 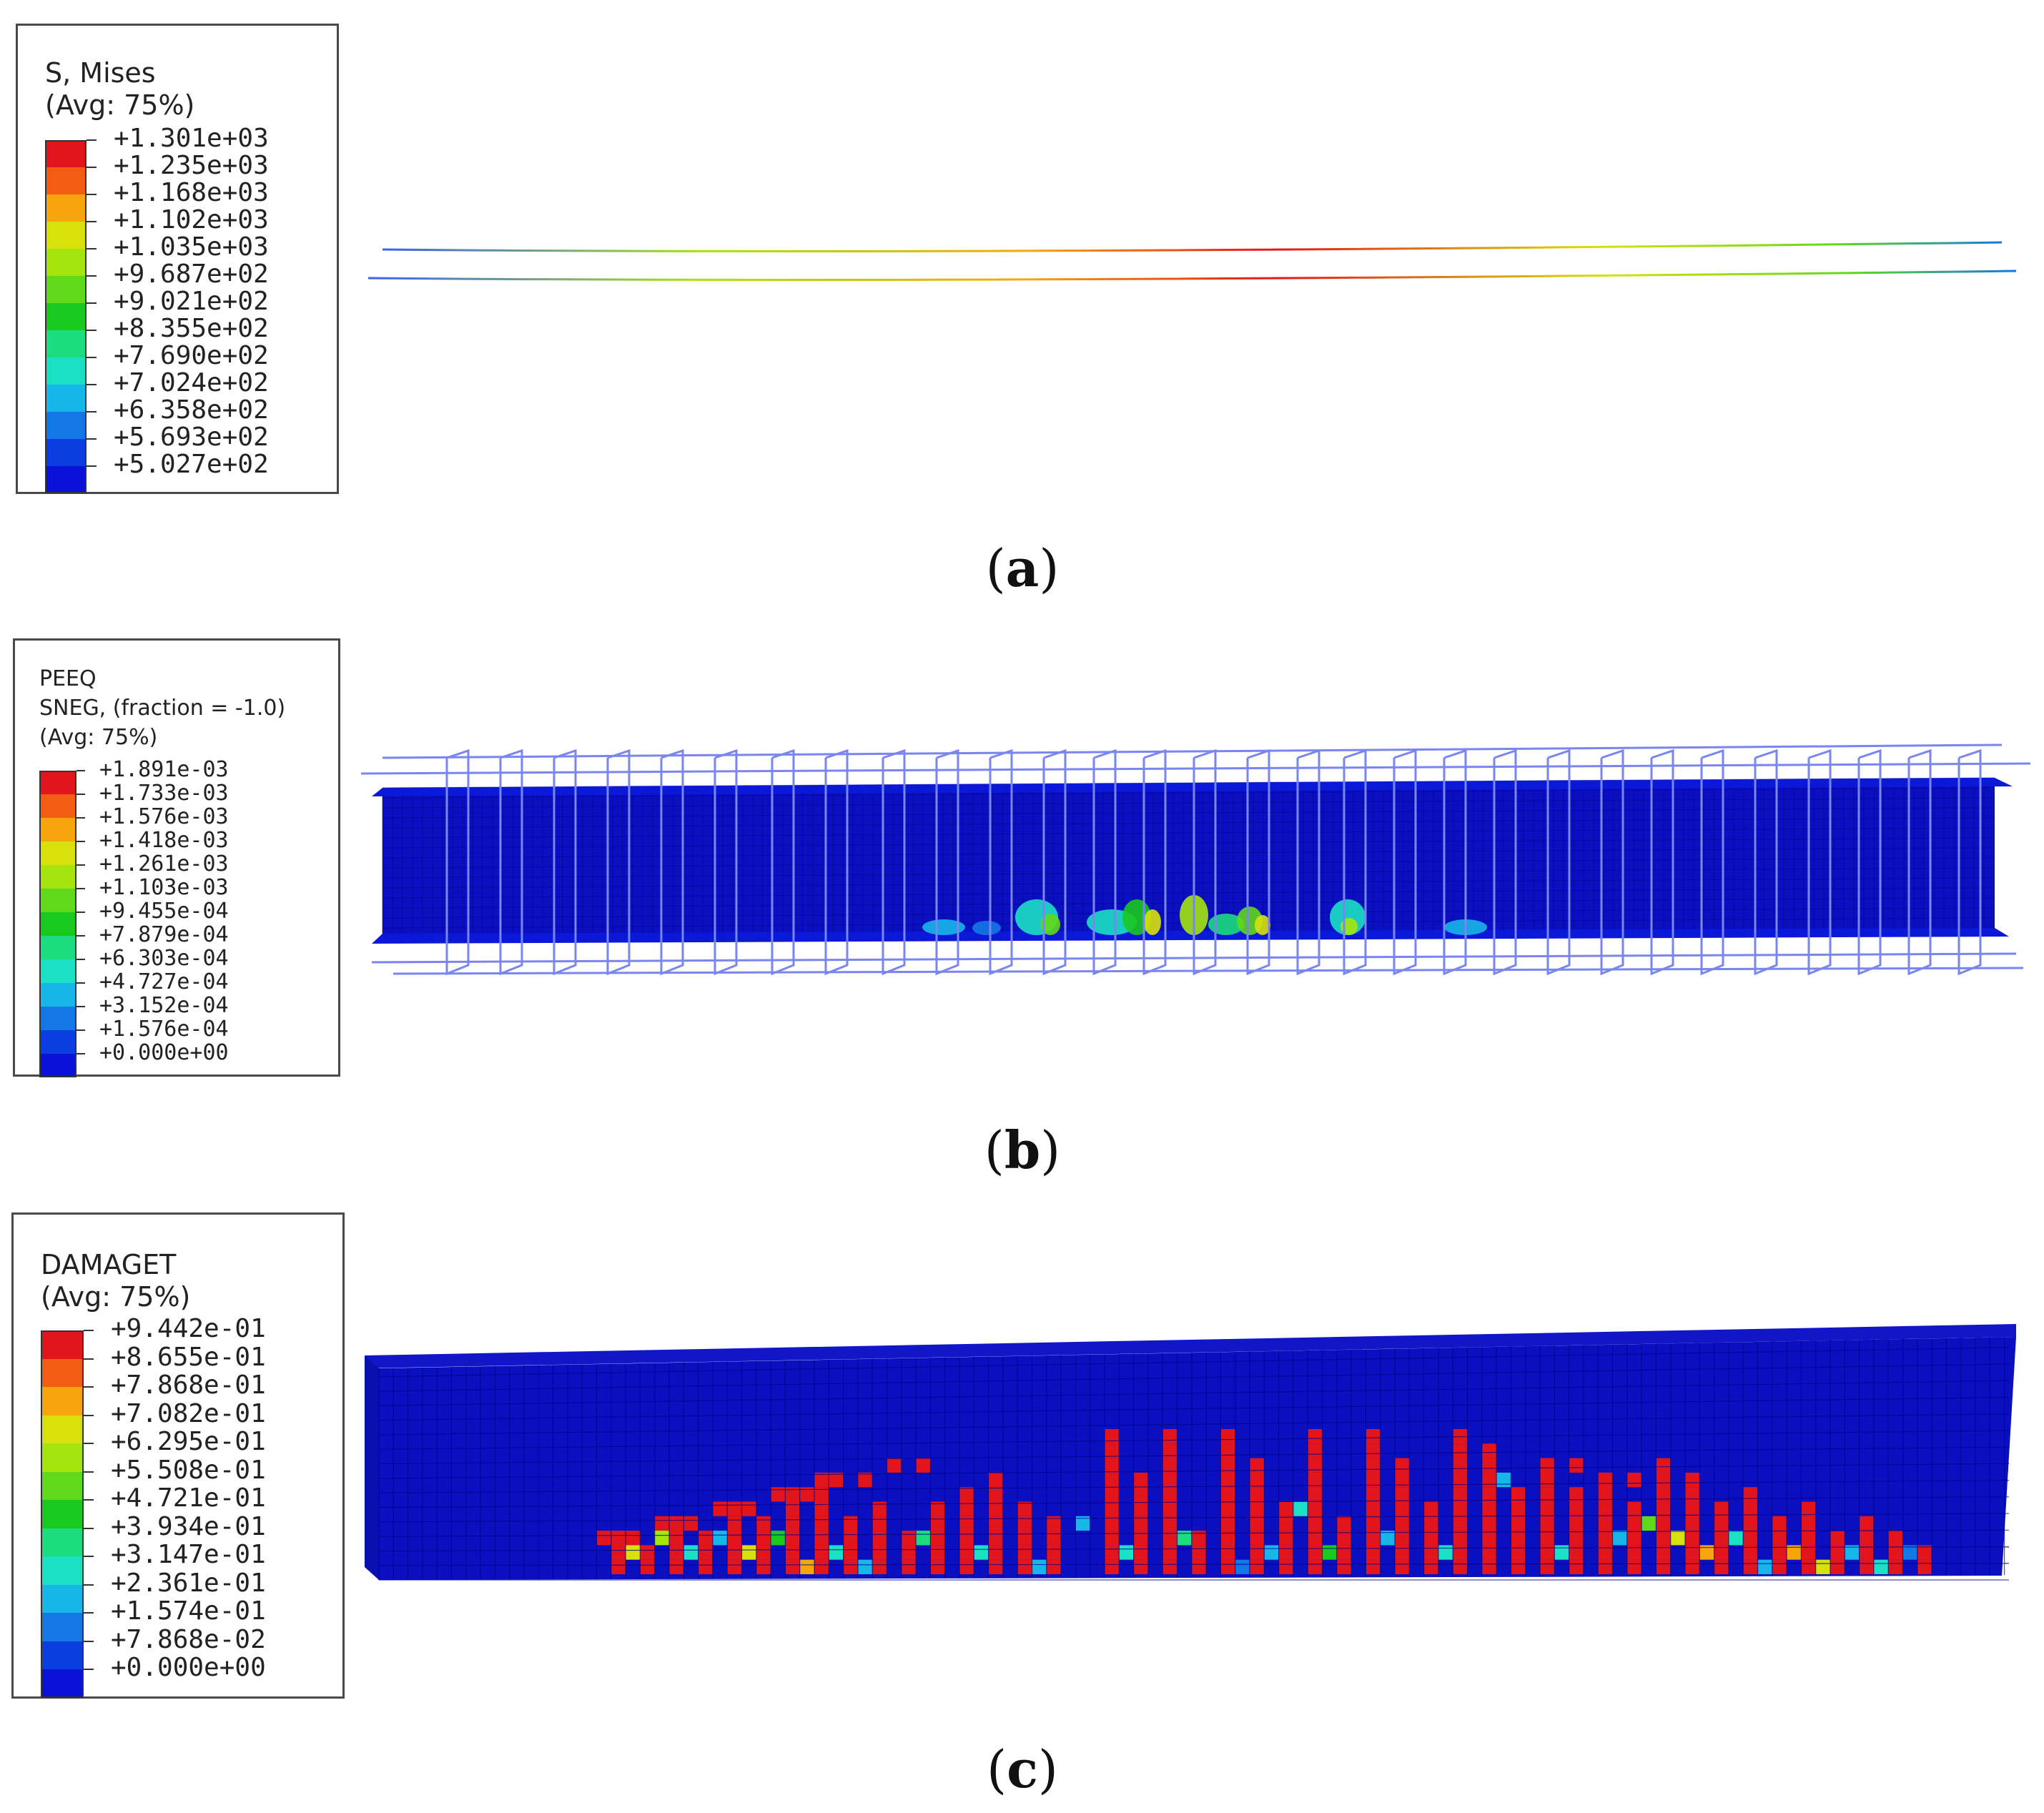 What do you see at coordinates (164, 981) in the screenshot?
I see `legend-b-value-9: +4.727e-04` at bounding box center [164, 981].